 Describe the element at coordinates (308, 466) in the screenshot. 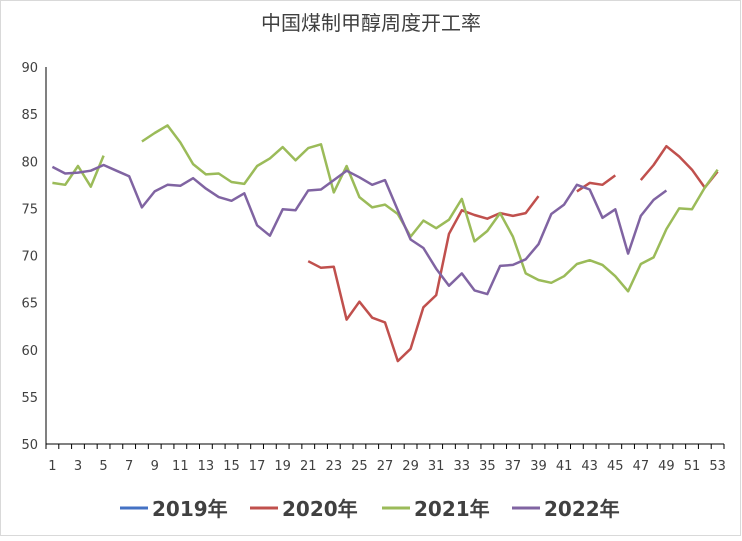

I see `x-tick-label: 21` at that location.